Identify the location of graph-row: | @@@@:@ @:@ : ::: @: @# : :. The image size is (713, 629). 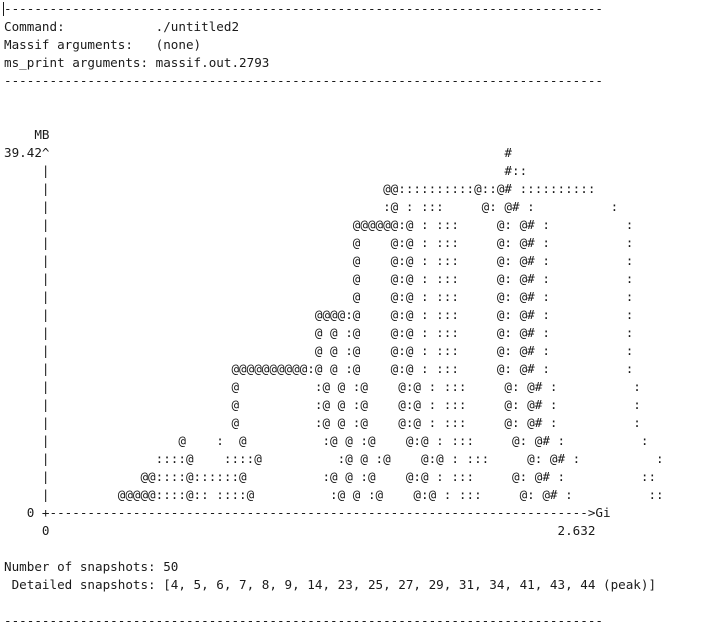
(319, 314).